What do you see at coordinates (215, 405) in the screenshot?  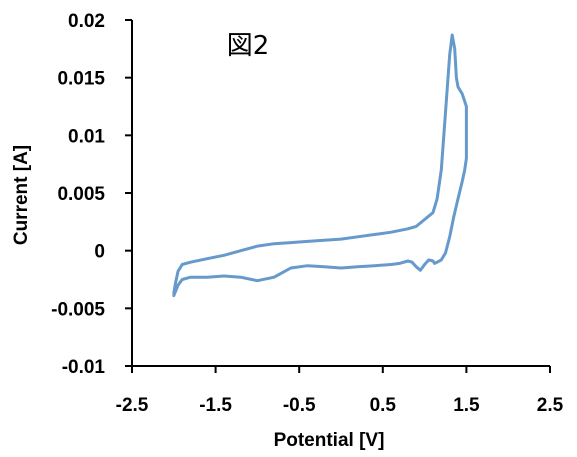 I see `x-tick-label: -1.5` at bounding box center [215, 405].